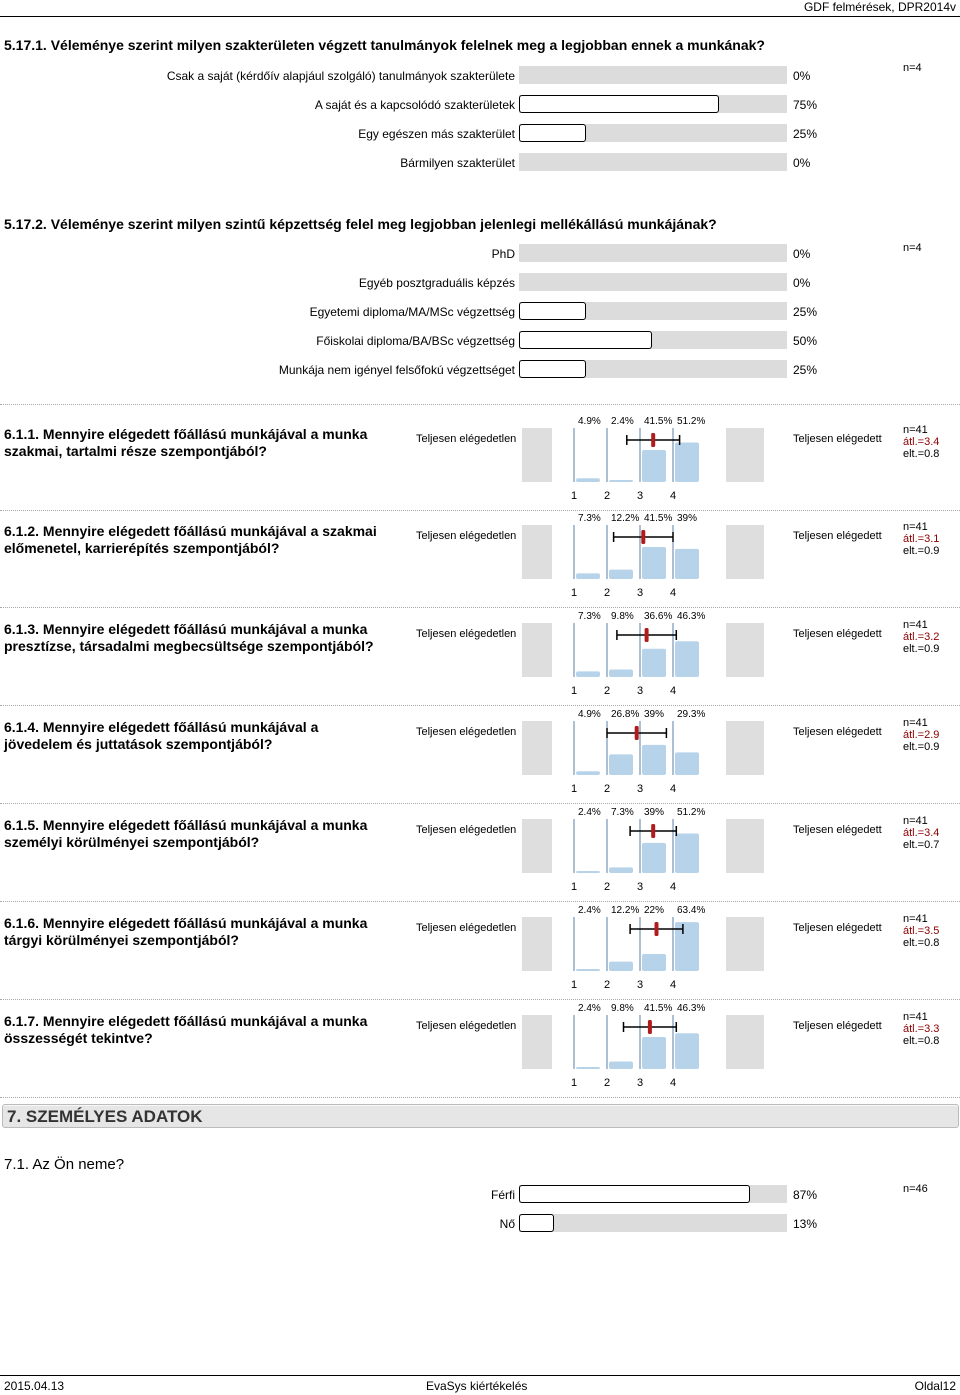 This screenshot has width=960, height=1395. Describe the element at coordinates (921, 442) in the screenshot. I see `rating-stats: n=41 átl.=3.4 elt.=0.8` at that location.